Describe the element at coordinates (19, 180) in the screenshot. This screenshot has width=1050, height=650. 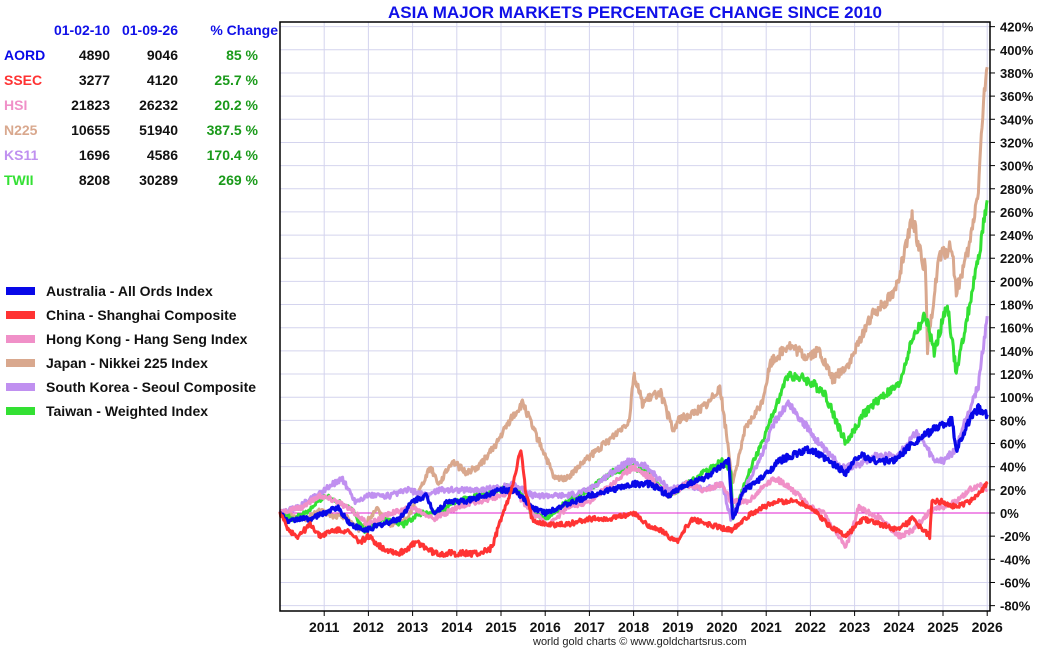
I see `symbol: TWII` at that location.